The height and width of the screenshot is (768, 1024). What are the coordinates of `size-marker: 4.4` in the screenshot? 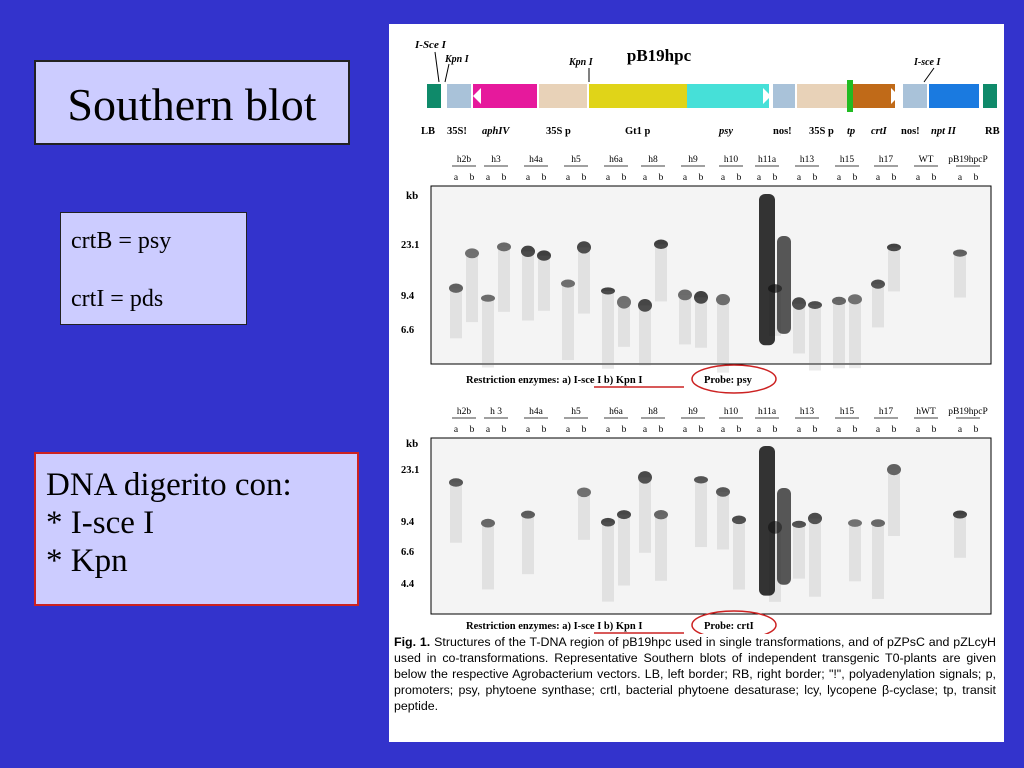 It's located at (408, 584).